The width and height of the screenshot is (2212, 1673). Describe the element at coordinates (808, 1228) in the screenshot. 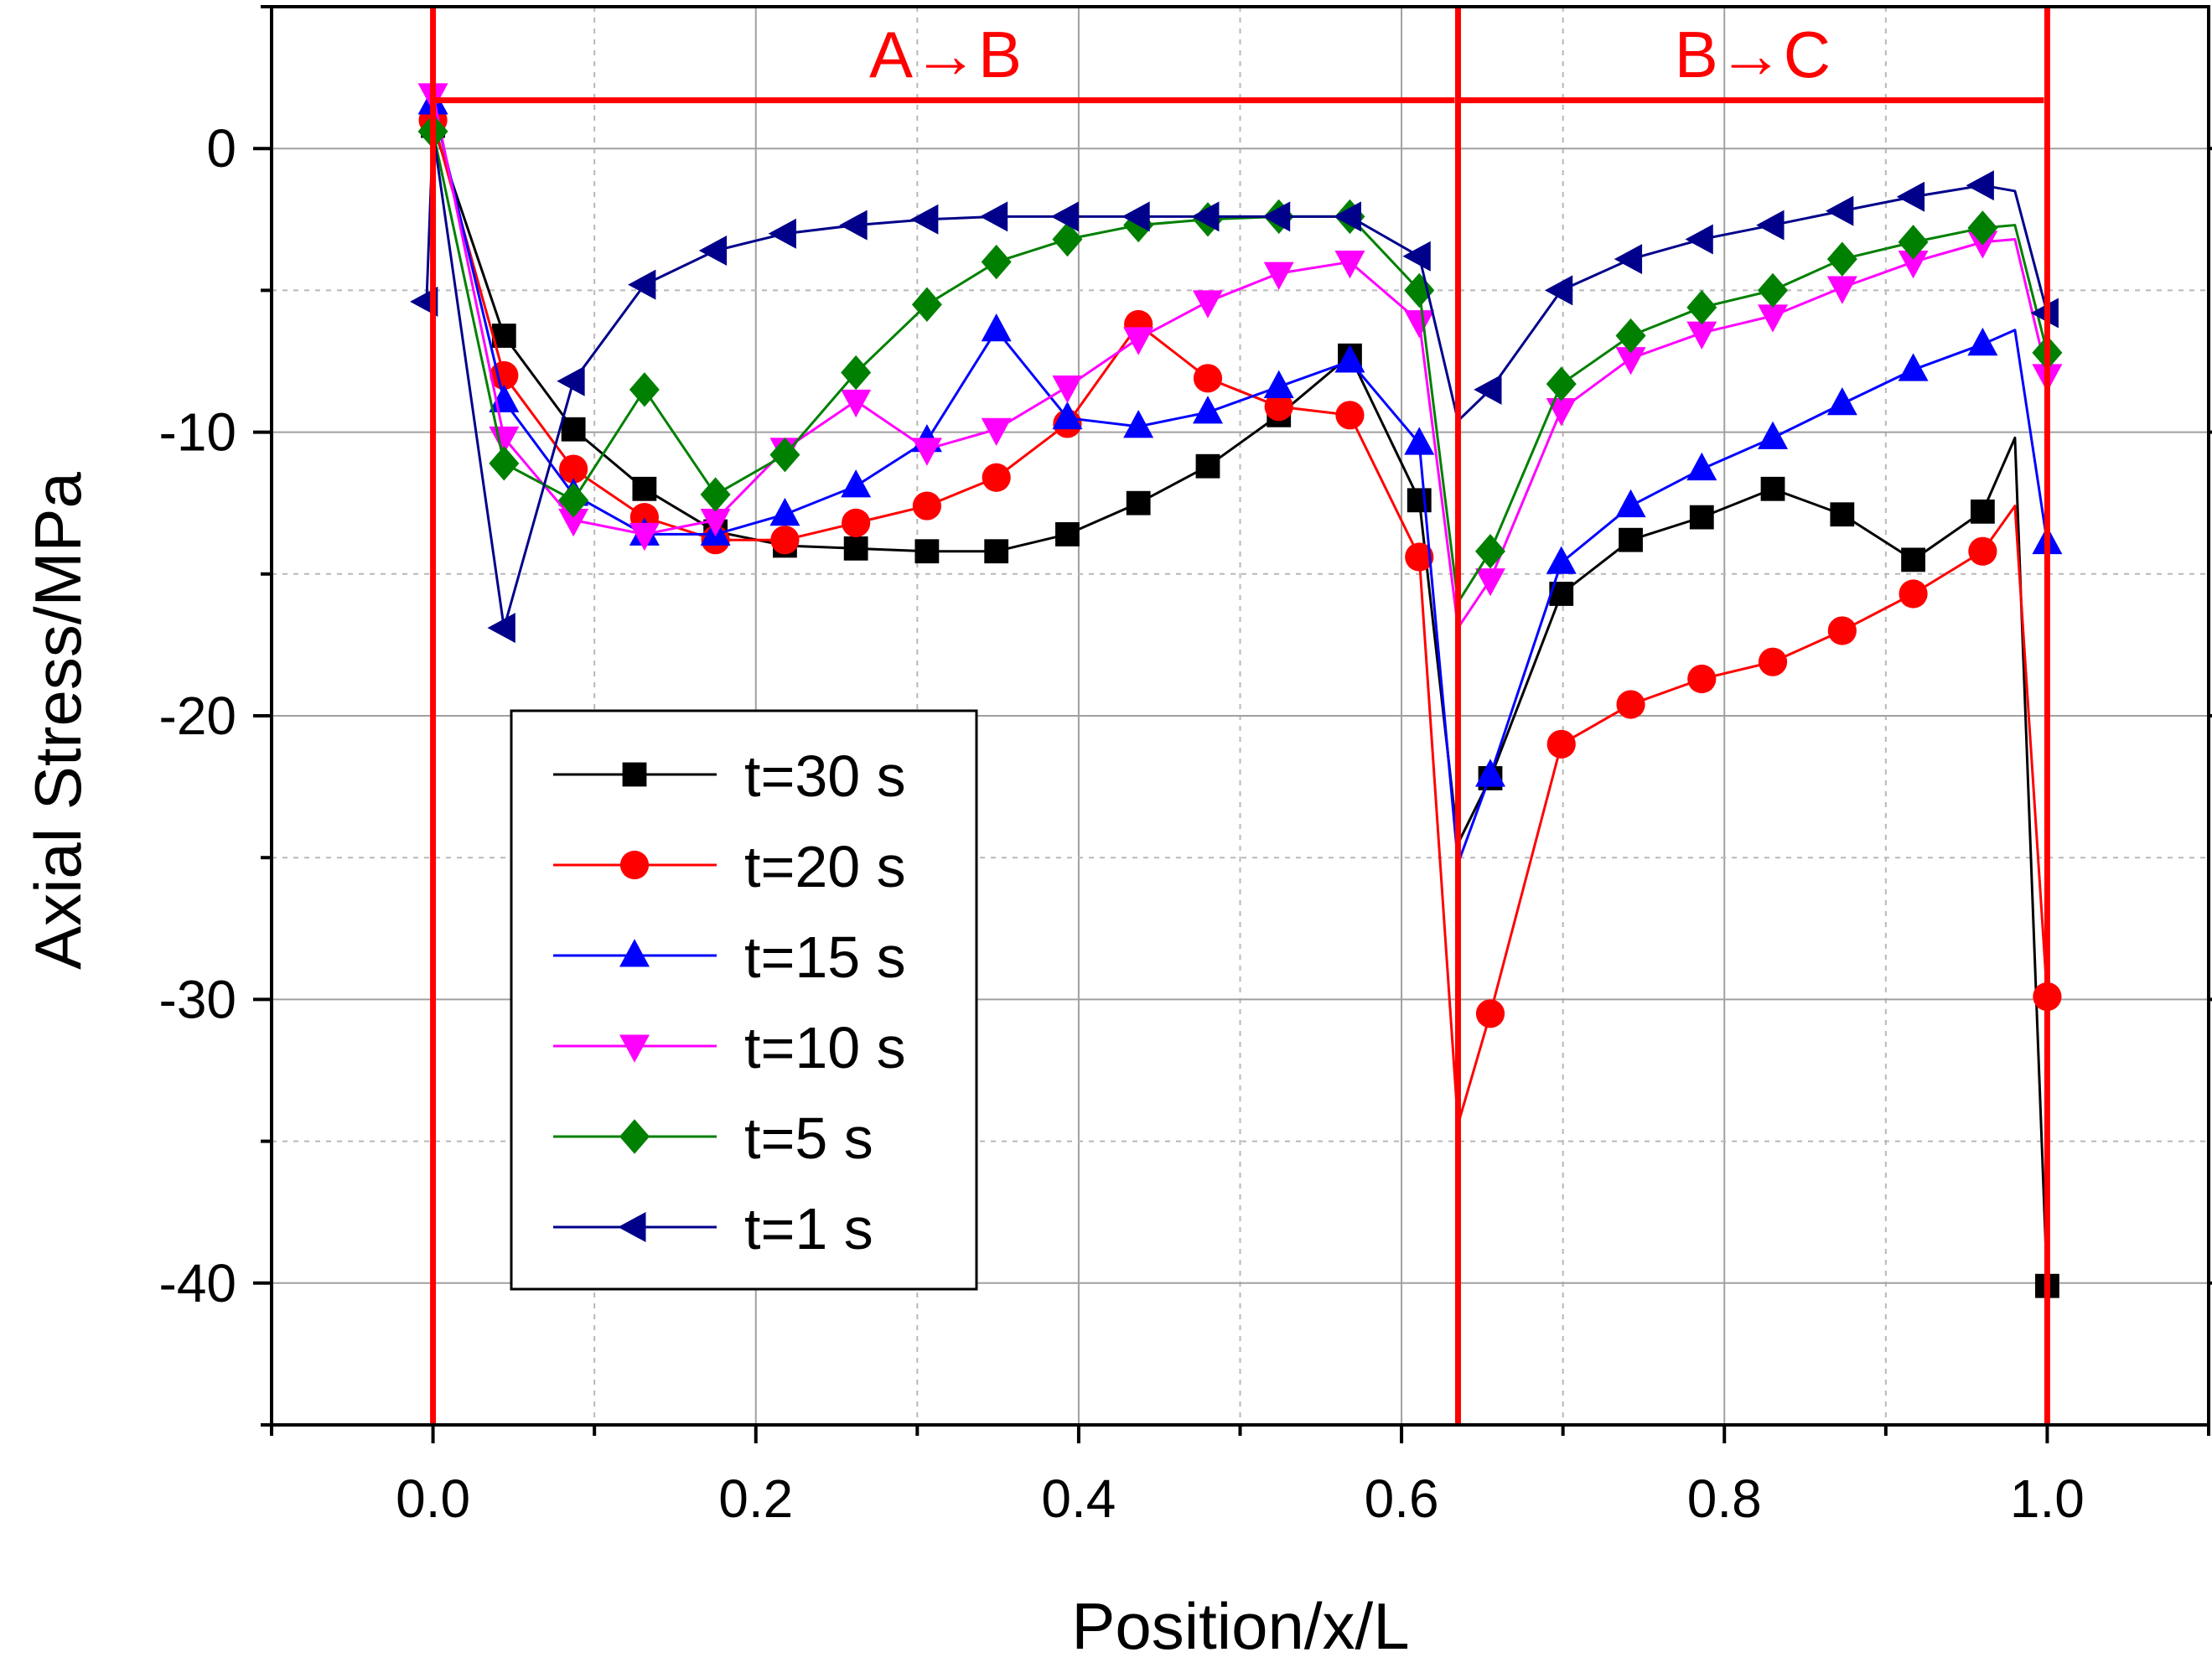

I see `legend-label: t=1 s` at that location.